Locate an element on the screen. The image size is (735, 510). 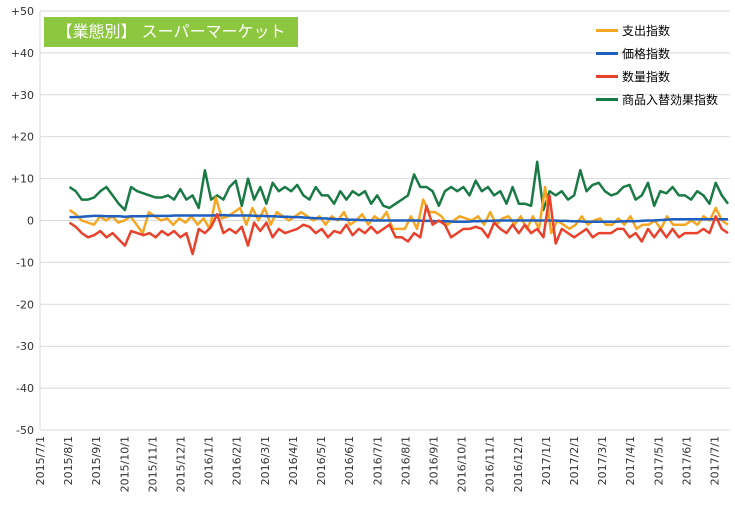
legend-label-2: 数量指数 is located at coordinates (646, 77).